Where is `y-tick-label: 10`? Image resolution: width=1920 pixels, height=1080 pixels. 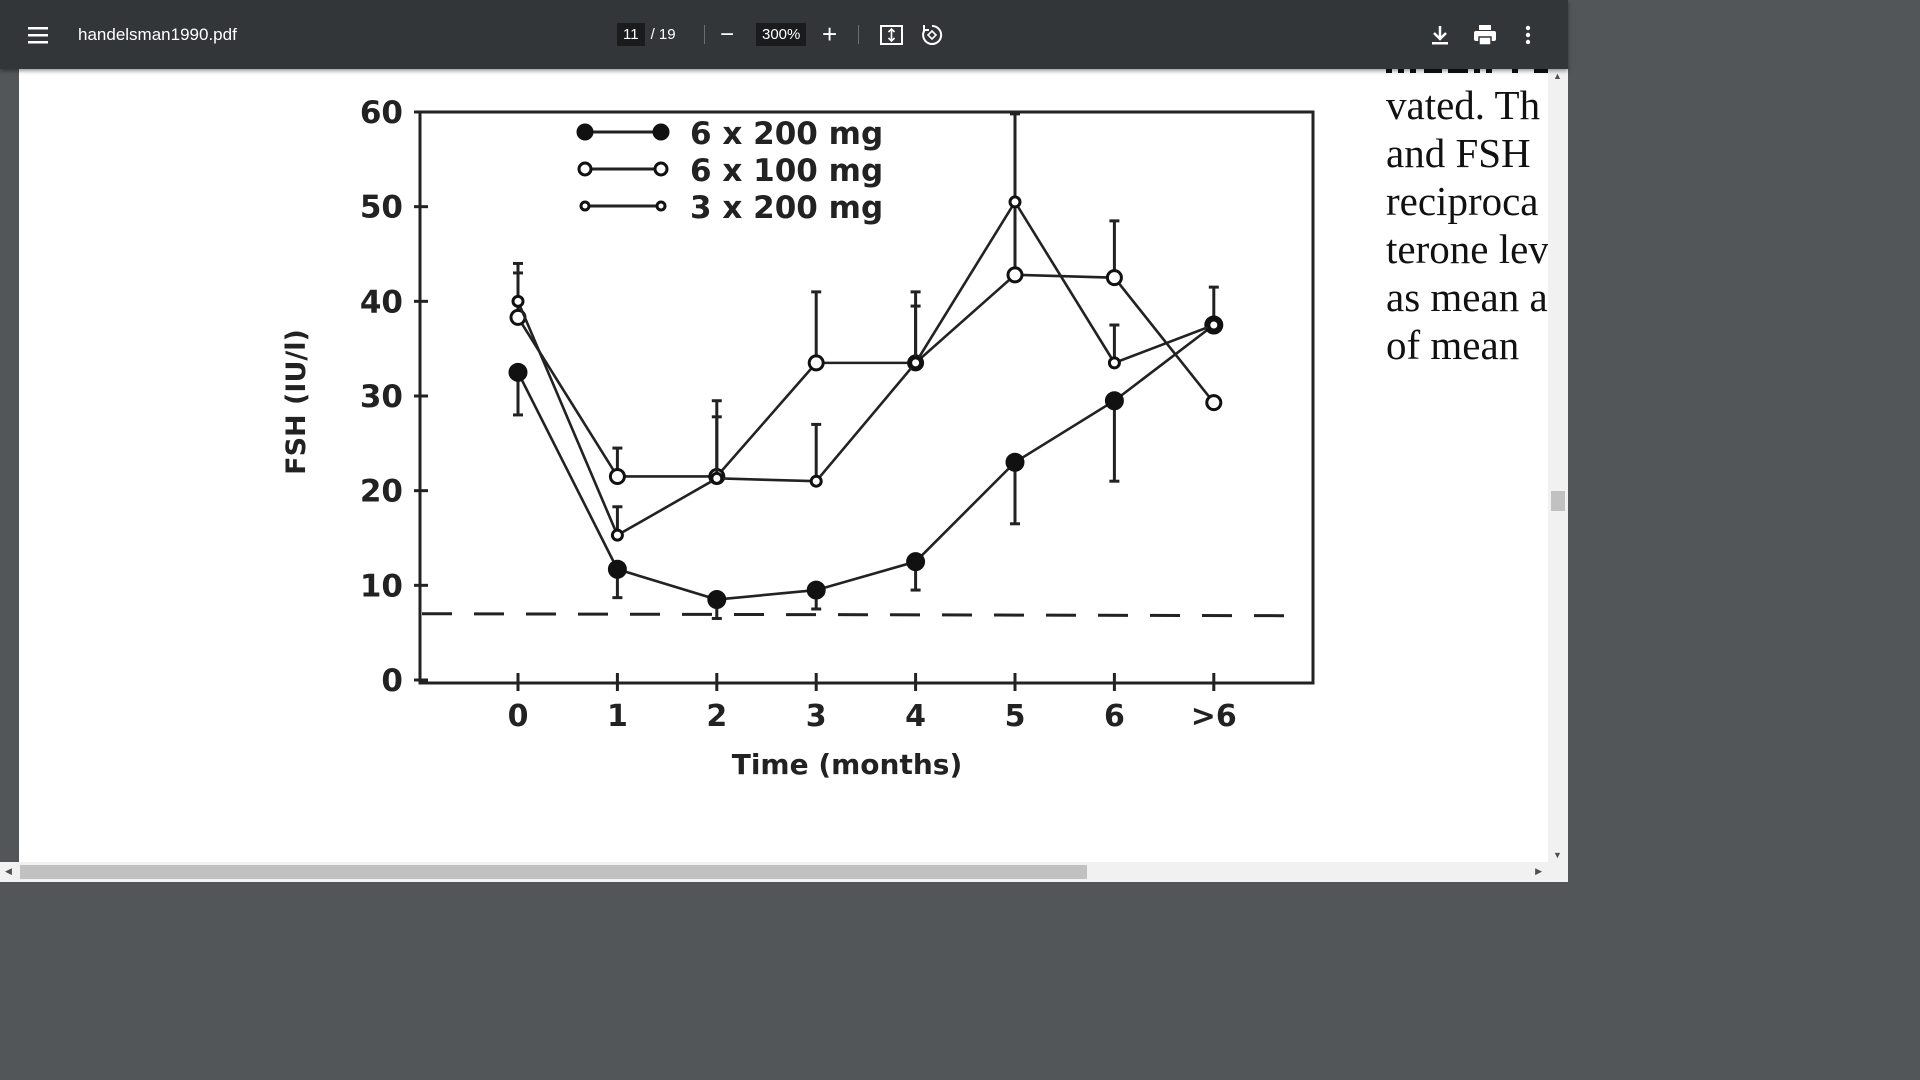 y-tick-label: 10 is located at coordinates (381, 586).